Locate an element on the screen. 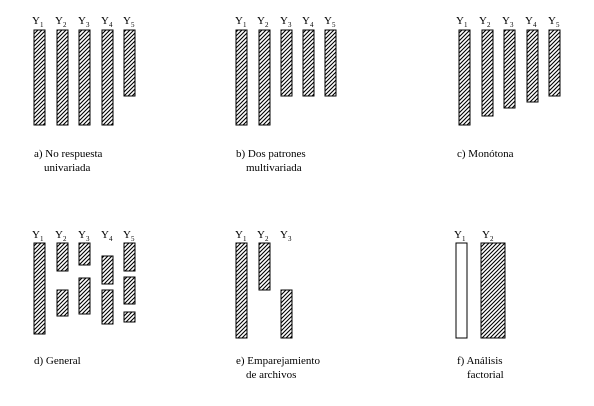 The image size is (594, 406). panel-d: Y1 Y2 Y3 Y4 Y5 is located at coordinates (84, 282).